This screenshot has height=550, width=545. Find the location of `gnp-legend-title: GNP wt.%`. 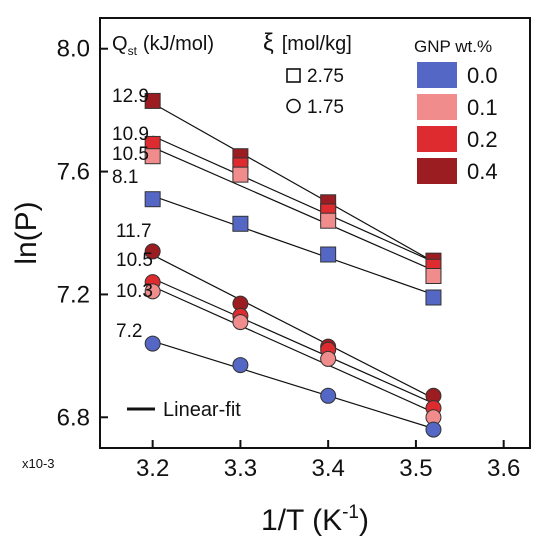

gnp-legend-title: GNP wt.% is located at coordinates (453, 46).